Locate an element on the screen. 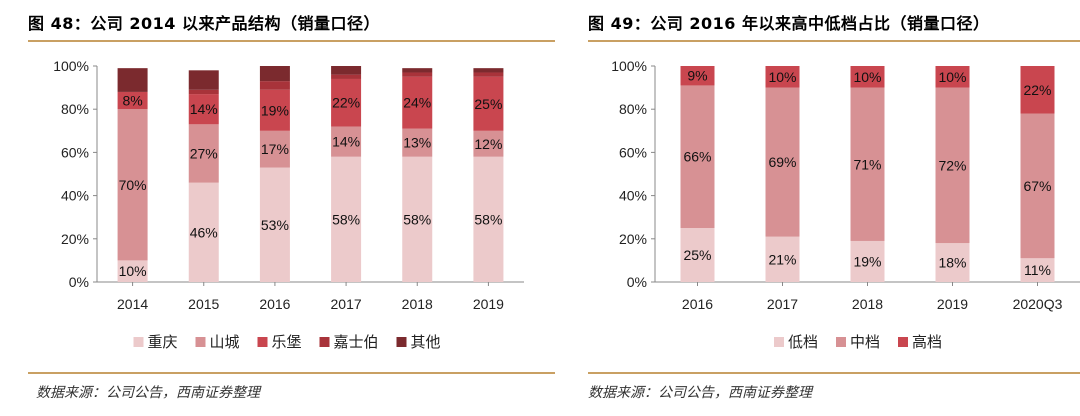 The width and height of the screenshot is (1080, 416). data-label: 71% is located at coordinates (867, 164).